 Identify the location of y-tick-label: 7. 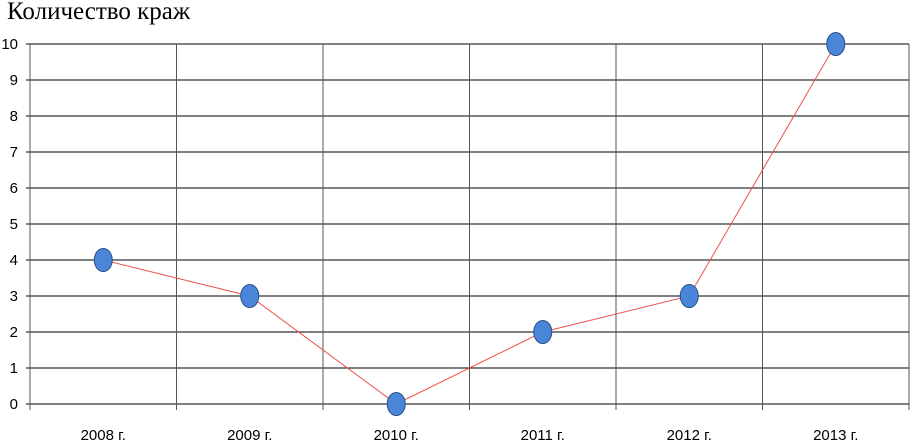
(14, 152).